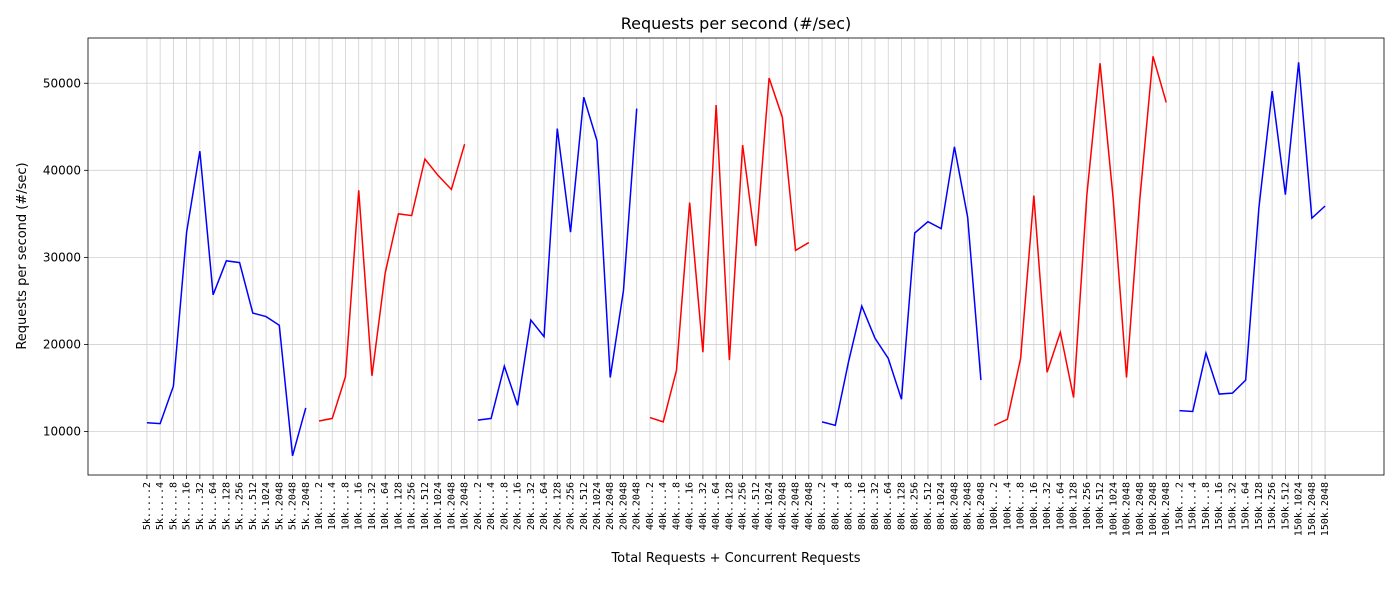 This screenshot has height=600, width=1400. What do you see at coordinates (412, 506) in the screenshot?
I see `x-tick-label: 10k..256` at bounding box center [412, 506].